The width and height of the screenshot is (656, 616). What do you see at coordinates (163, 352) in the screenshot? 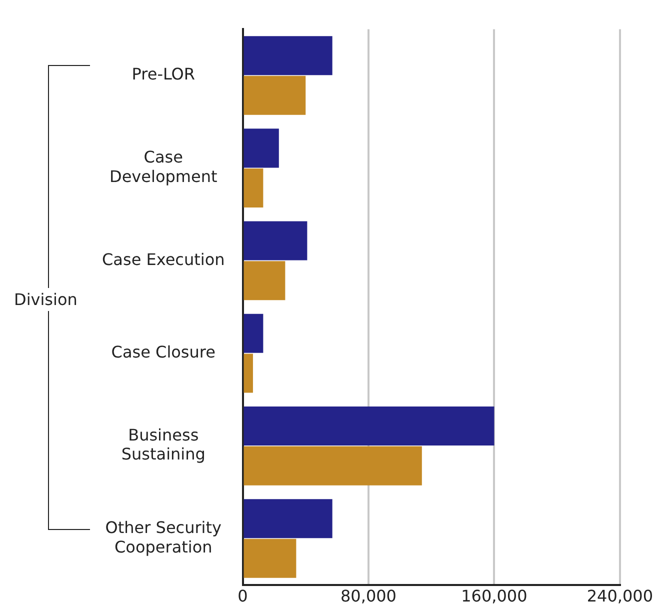
I see `y-tick-label: Case Closure` at bounding box center [163, 352].